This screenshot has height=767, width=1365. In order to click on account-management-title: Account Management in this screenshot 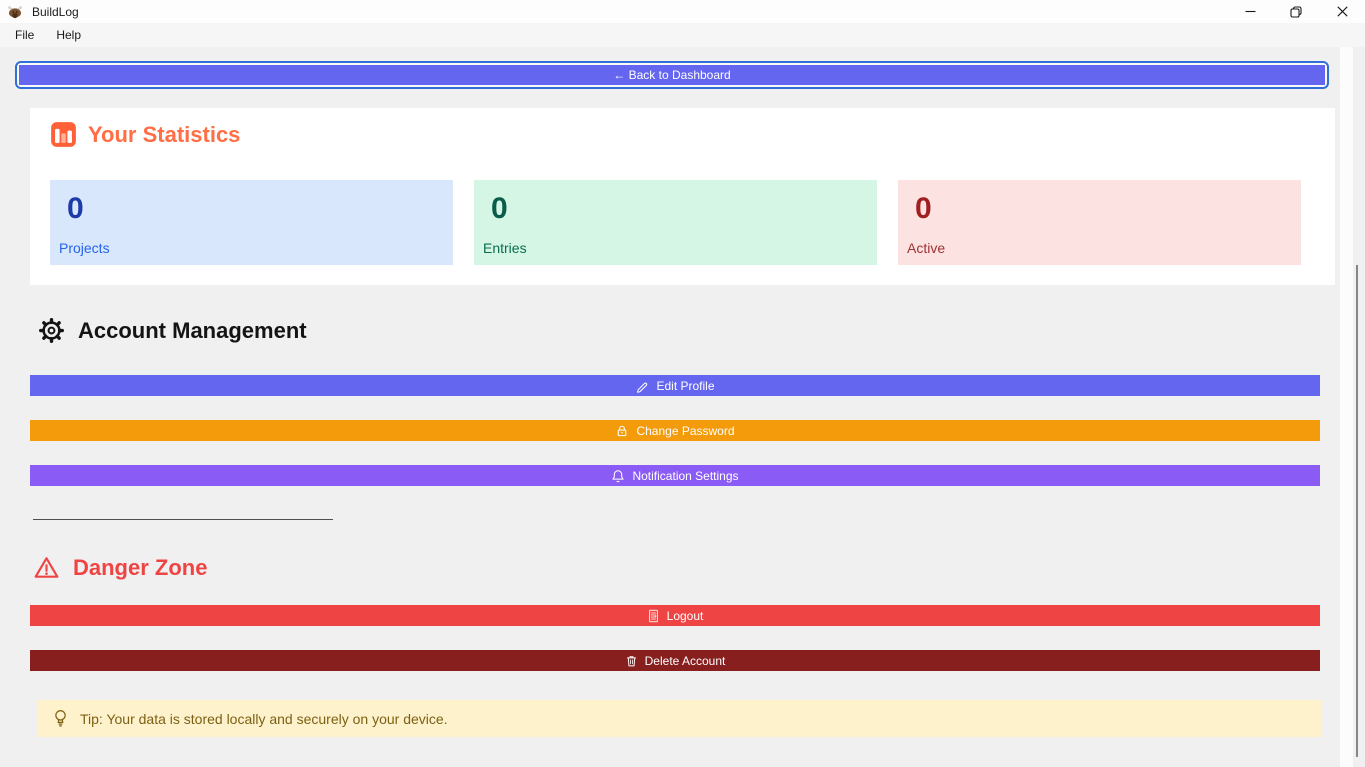, I will do `click(192, 330)`.